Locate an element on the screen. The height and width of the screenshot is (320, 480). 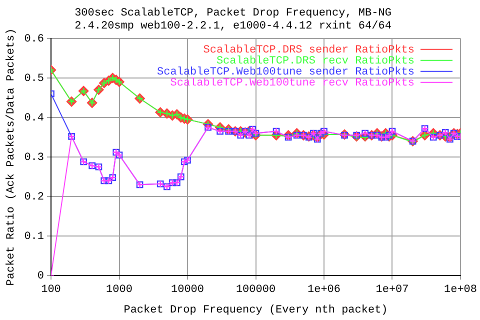
y-tick-label: 0.4 is located at coordinates (34, 118).